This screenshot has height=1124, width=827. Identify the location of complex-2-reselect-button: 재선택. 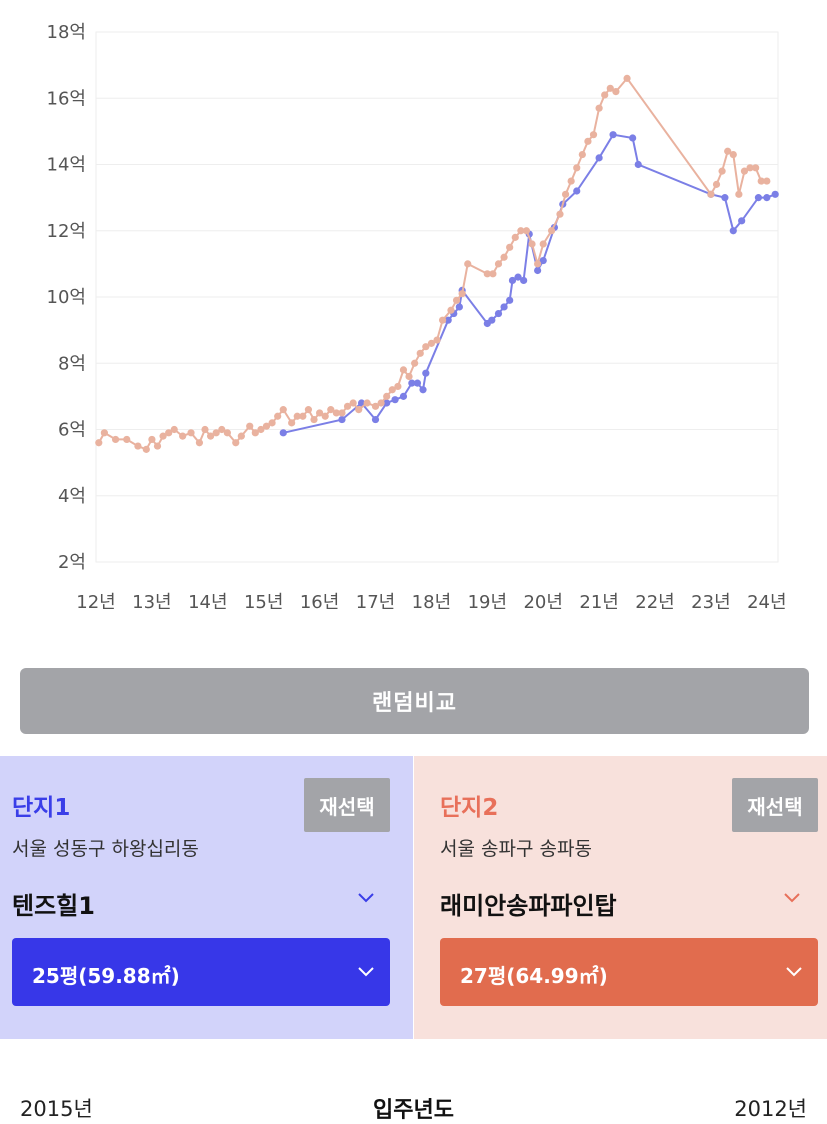
(775, 805).